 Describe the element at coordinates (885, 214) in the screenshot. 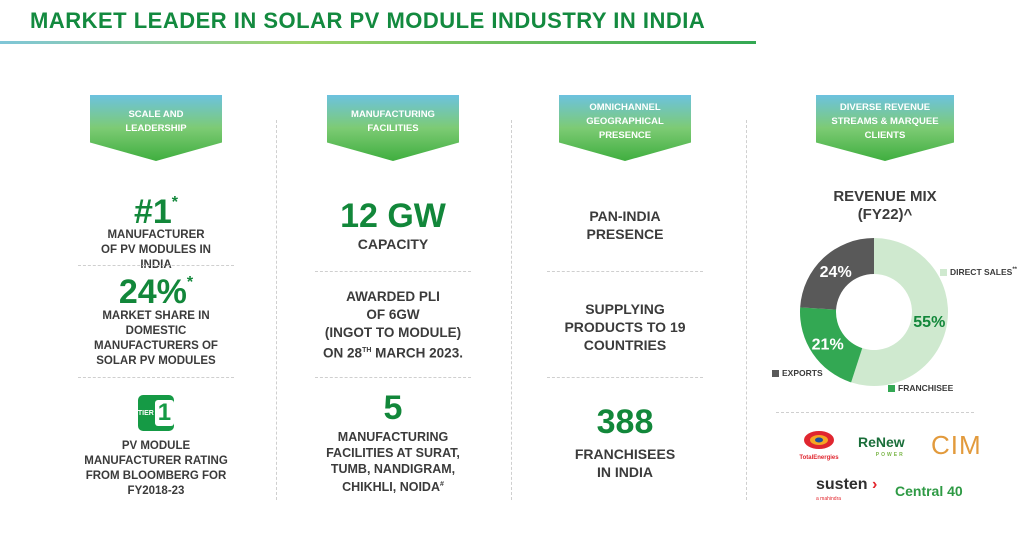

I see `revenue-mix-title-line2: (FY22)^` at that location.